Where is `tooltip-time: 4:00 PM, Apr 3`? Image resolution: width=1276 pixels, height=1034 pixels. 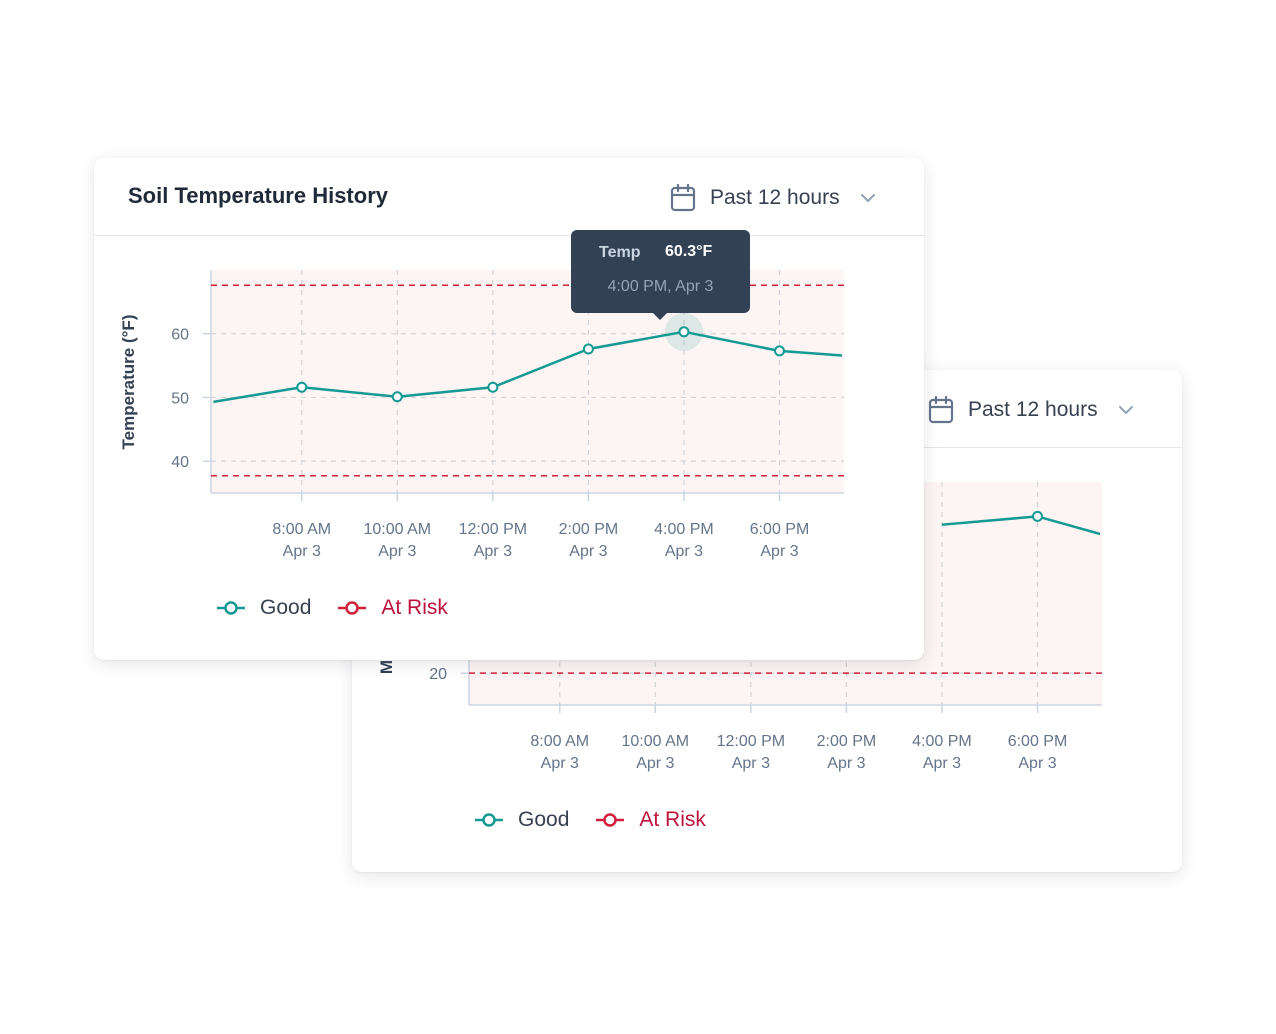
tooltip-time: 4:00 PM, Apr 3 is located at coordinates (660, 286).